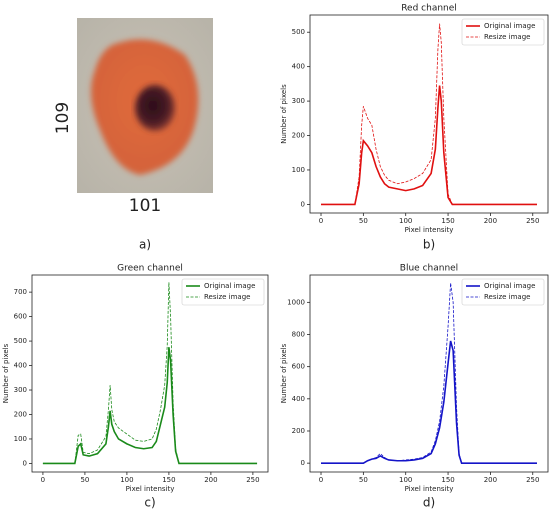  Describe the element at coordinates (145, 245) in the screenshot. I see `caption: a)` at that location.